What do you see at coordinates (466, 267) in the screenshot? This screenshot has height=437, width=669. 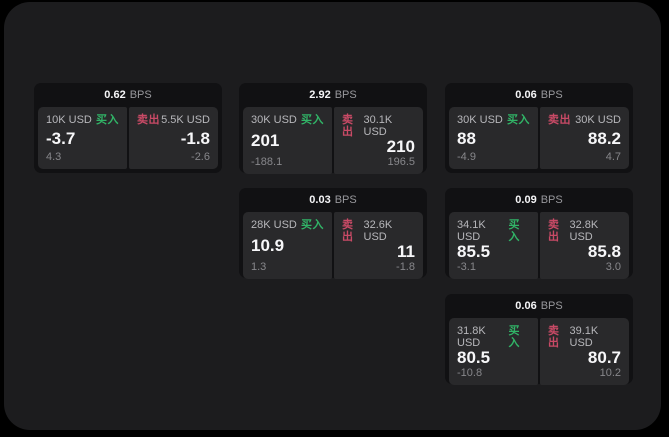 I see `buy-delta: -3.1` at bounding box center [466, 267].